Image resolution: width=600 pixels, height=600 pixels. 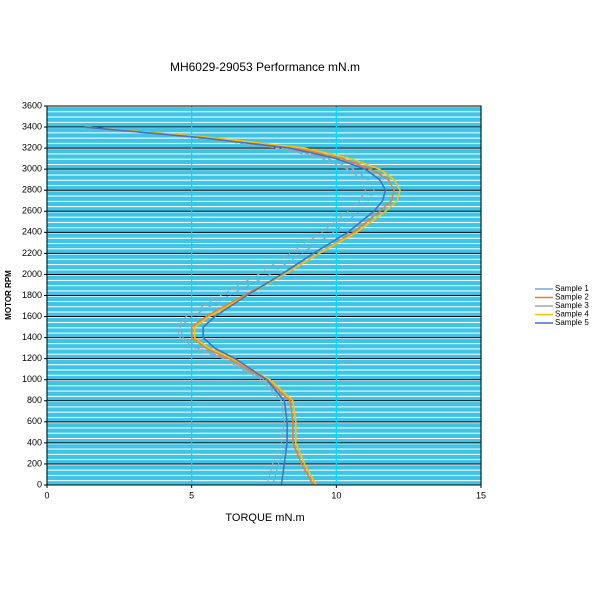 What do you see at coordinates (32, 232) in the screenshot?
I see `y-tick-label: 2400` at bounding box center [32, 232].